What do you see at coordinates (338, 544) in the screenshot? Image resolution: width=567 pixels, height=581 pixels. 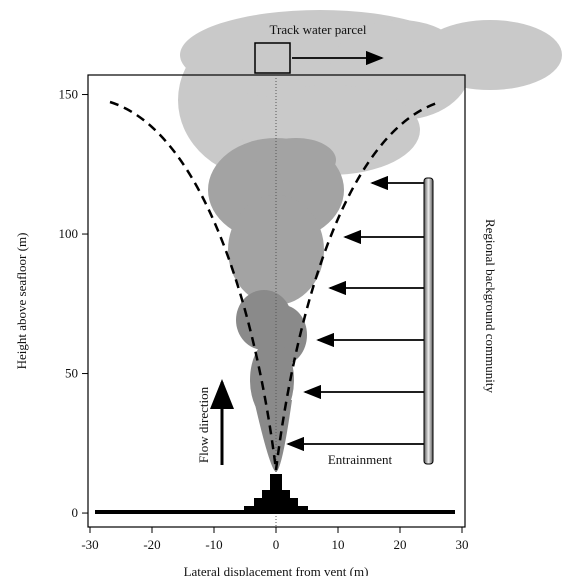 I see `x-tick-label: 10` at bounding box center [338, 544].